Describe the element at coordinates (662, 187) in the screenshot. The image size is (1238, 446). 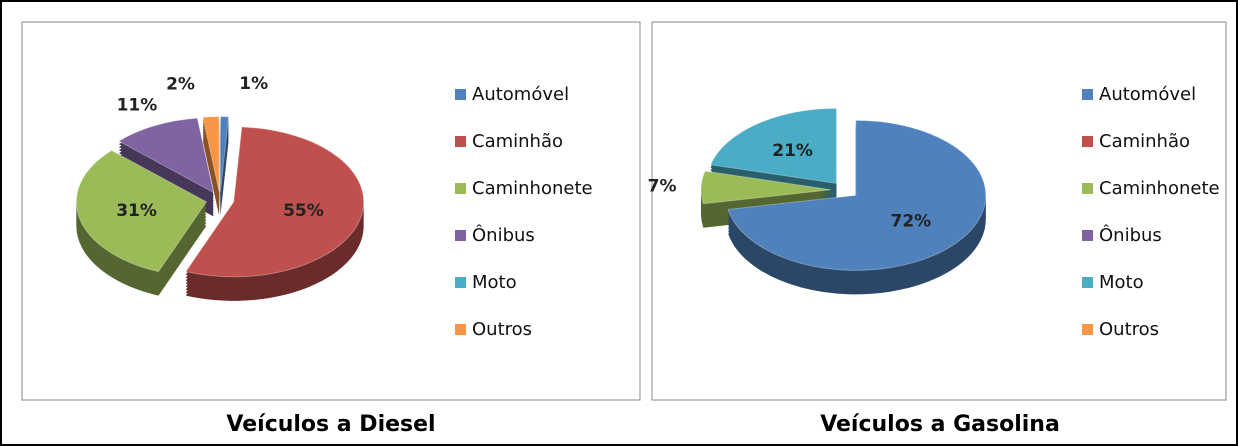
I see `data-label: 7%` at that location.